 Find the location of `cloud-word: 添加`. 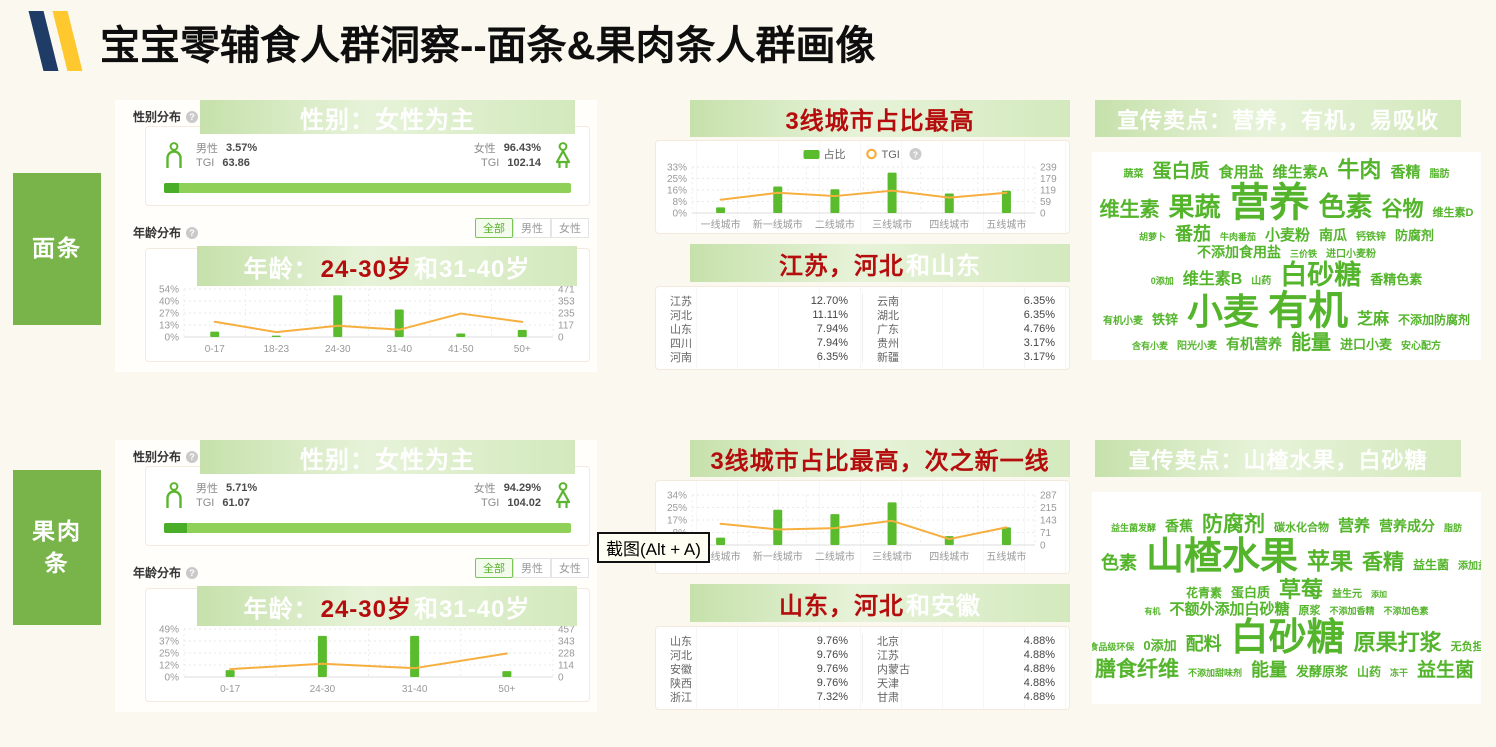

cloud-word: 添加 is located at coordinates (1379, 595).